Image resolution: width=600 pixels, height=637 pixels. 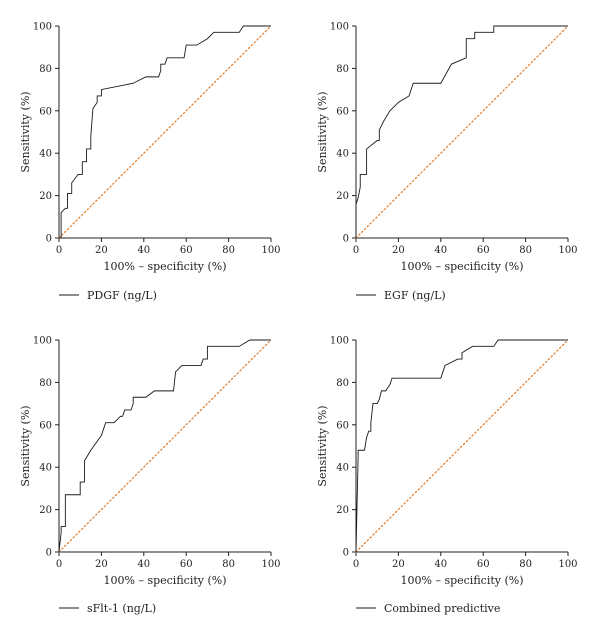 What do you see at coordinates (442, 608) in the screenshot?
I see `legend-label: Combined predictive` at bounding box center [442, 608].